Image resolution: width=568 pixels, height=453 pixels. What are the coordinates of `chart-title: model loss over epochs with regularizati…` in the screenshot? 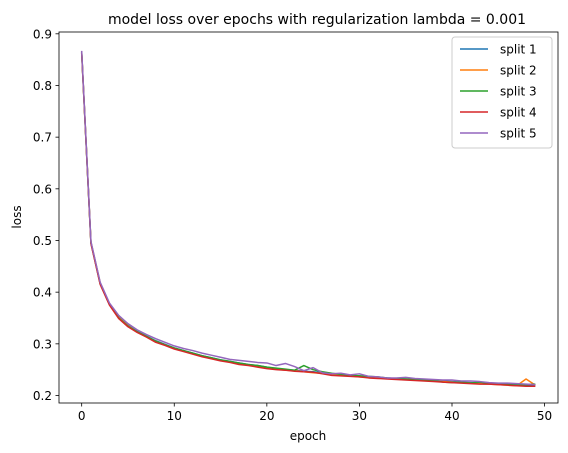 It's located at (317, 20).